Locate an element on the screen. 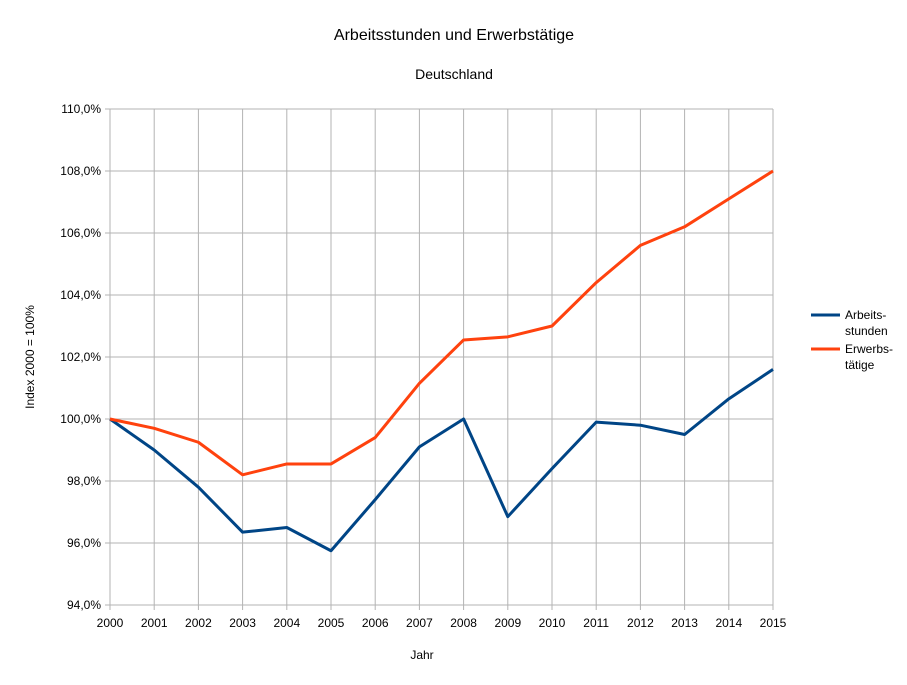 Image resolution: width=907 pixels, height=685 pixels. x-tick-label: 2004 is located at coordinates (286, 623).